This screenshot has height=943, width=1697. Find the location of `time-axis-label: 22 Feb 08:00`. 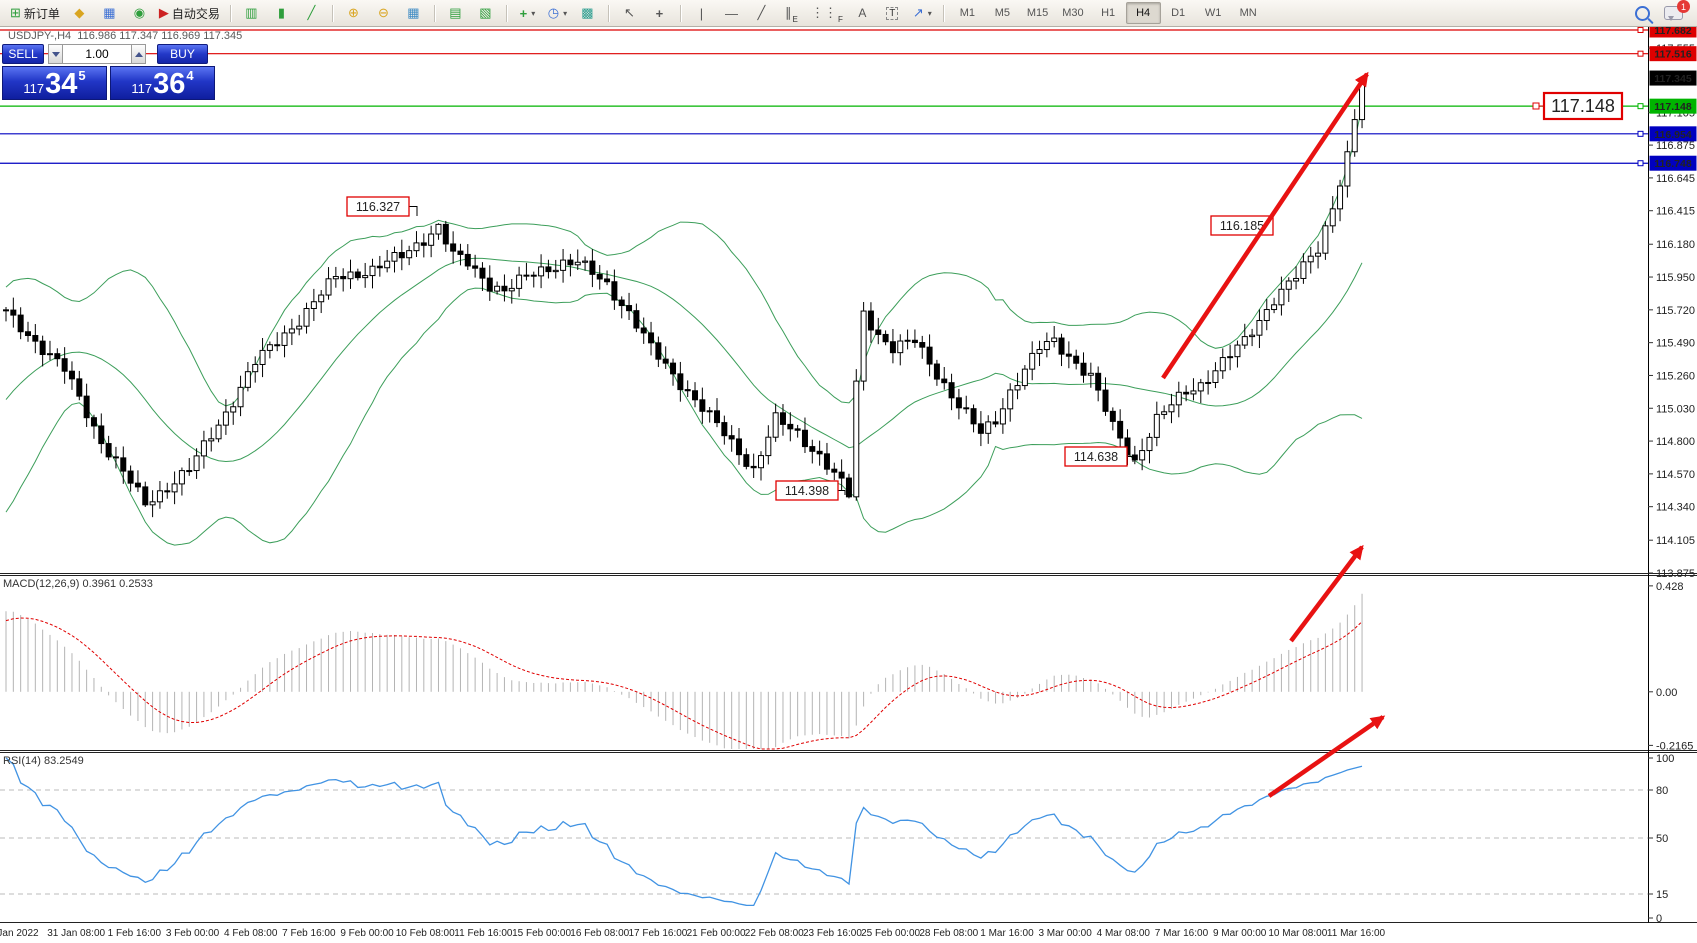

time-axis-label: 22 Feb 08:00 is located at coordinates (774, 933).